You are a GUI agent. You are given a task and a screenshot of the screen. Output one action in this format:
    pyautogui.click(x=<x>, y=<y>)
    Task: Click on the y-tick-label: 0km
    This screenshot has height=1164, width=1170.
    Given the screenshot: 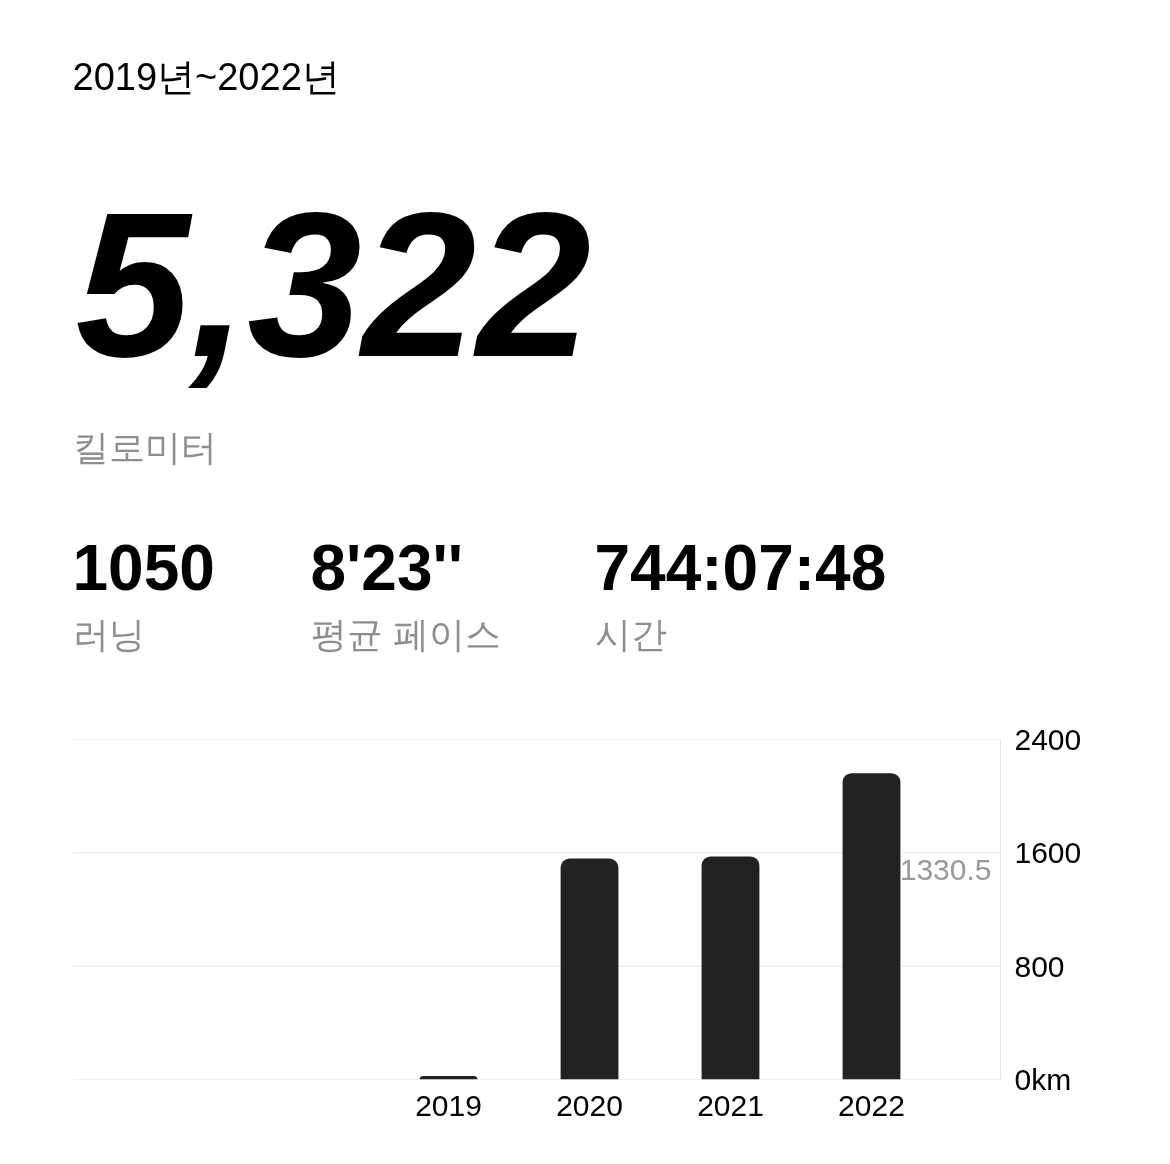 What is the action you would take?
    pyautogui.click(x=1043, y=1079)
    